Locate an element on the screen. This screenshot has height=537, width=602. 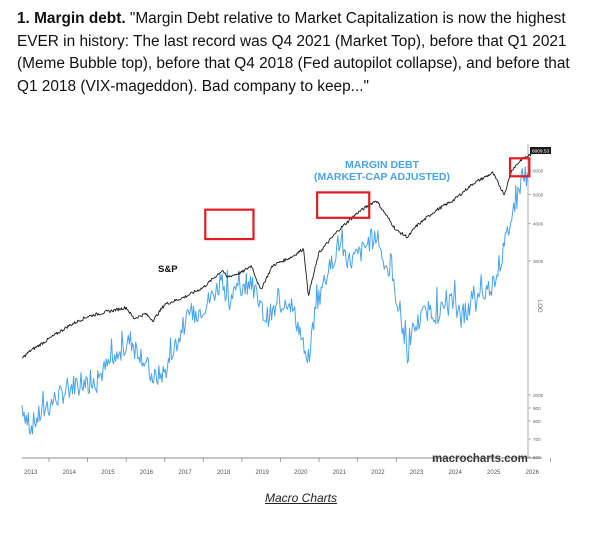
y-tick-label: 3000 is located at coordinates (538, 261).